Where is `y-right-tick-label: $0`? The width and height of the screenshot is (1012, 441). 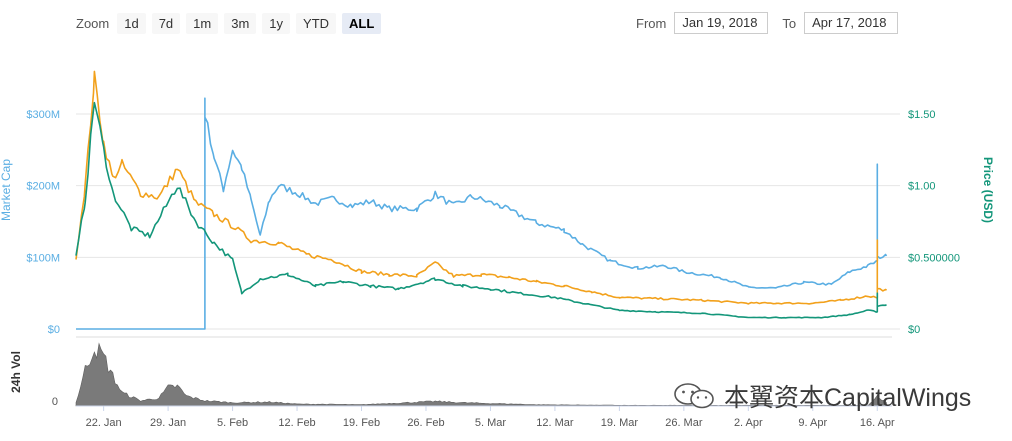
y-right-tick-label: $0 is located at coordinates (914, 330).